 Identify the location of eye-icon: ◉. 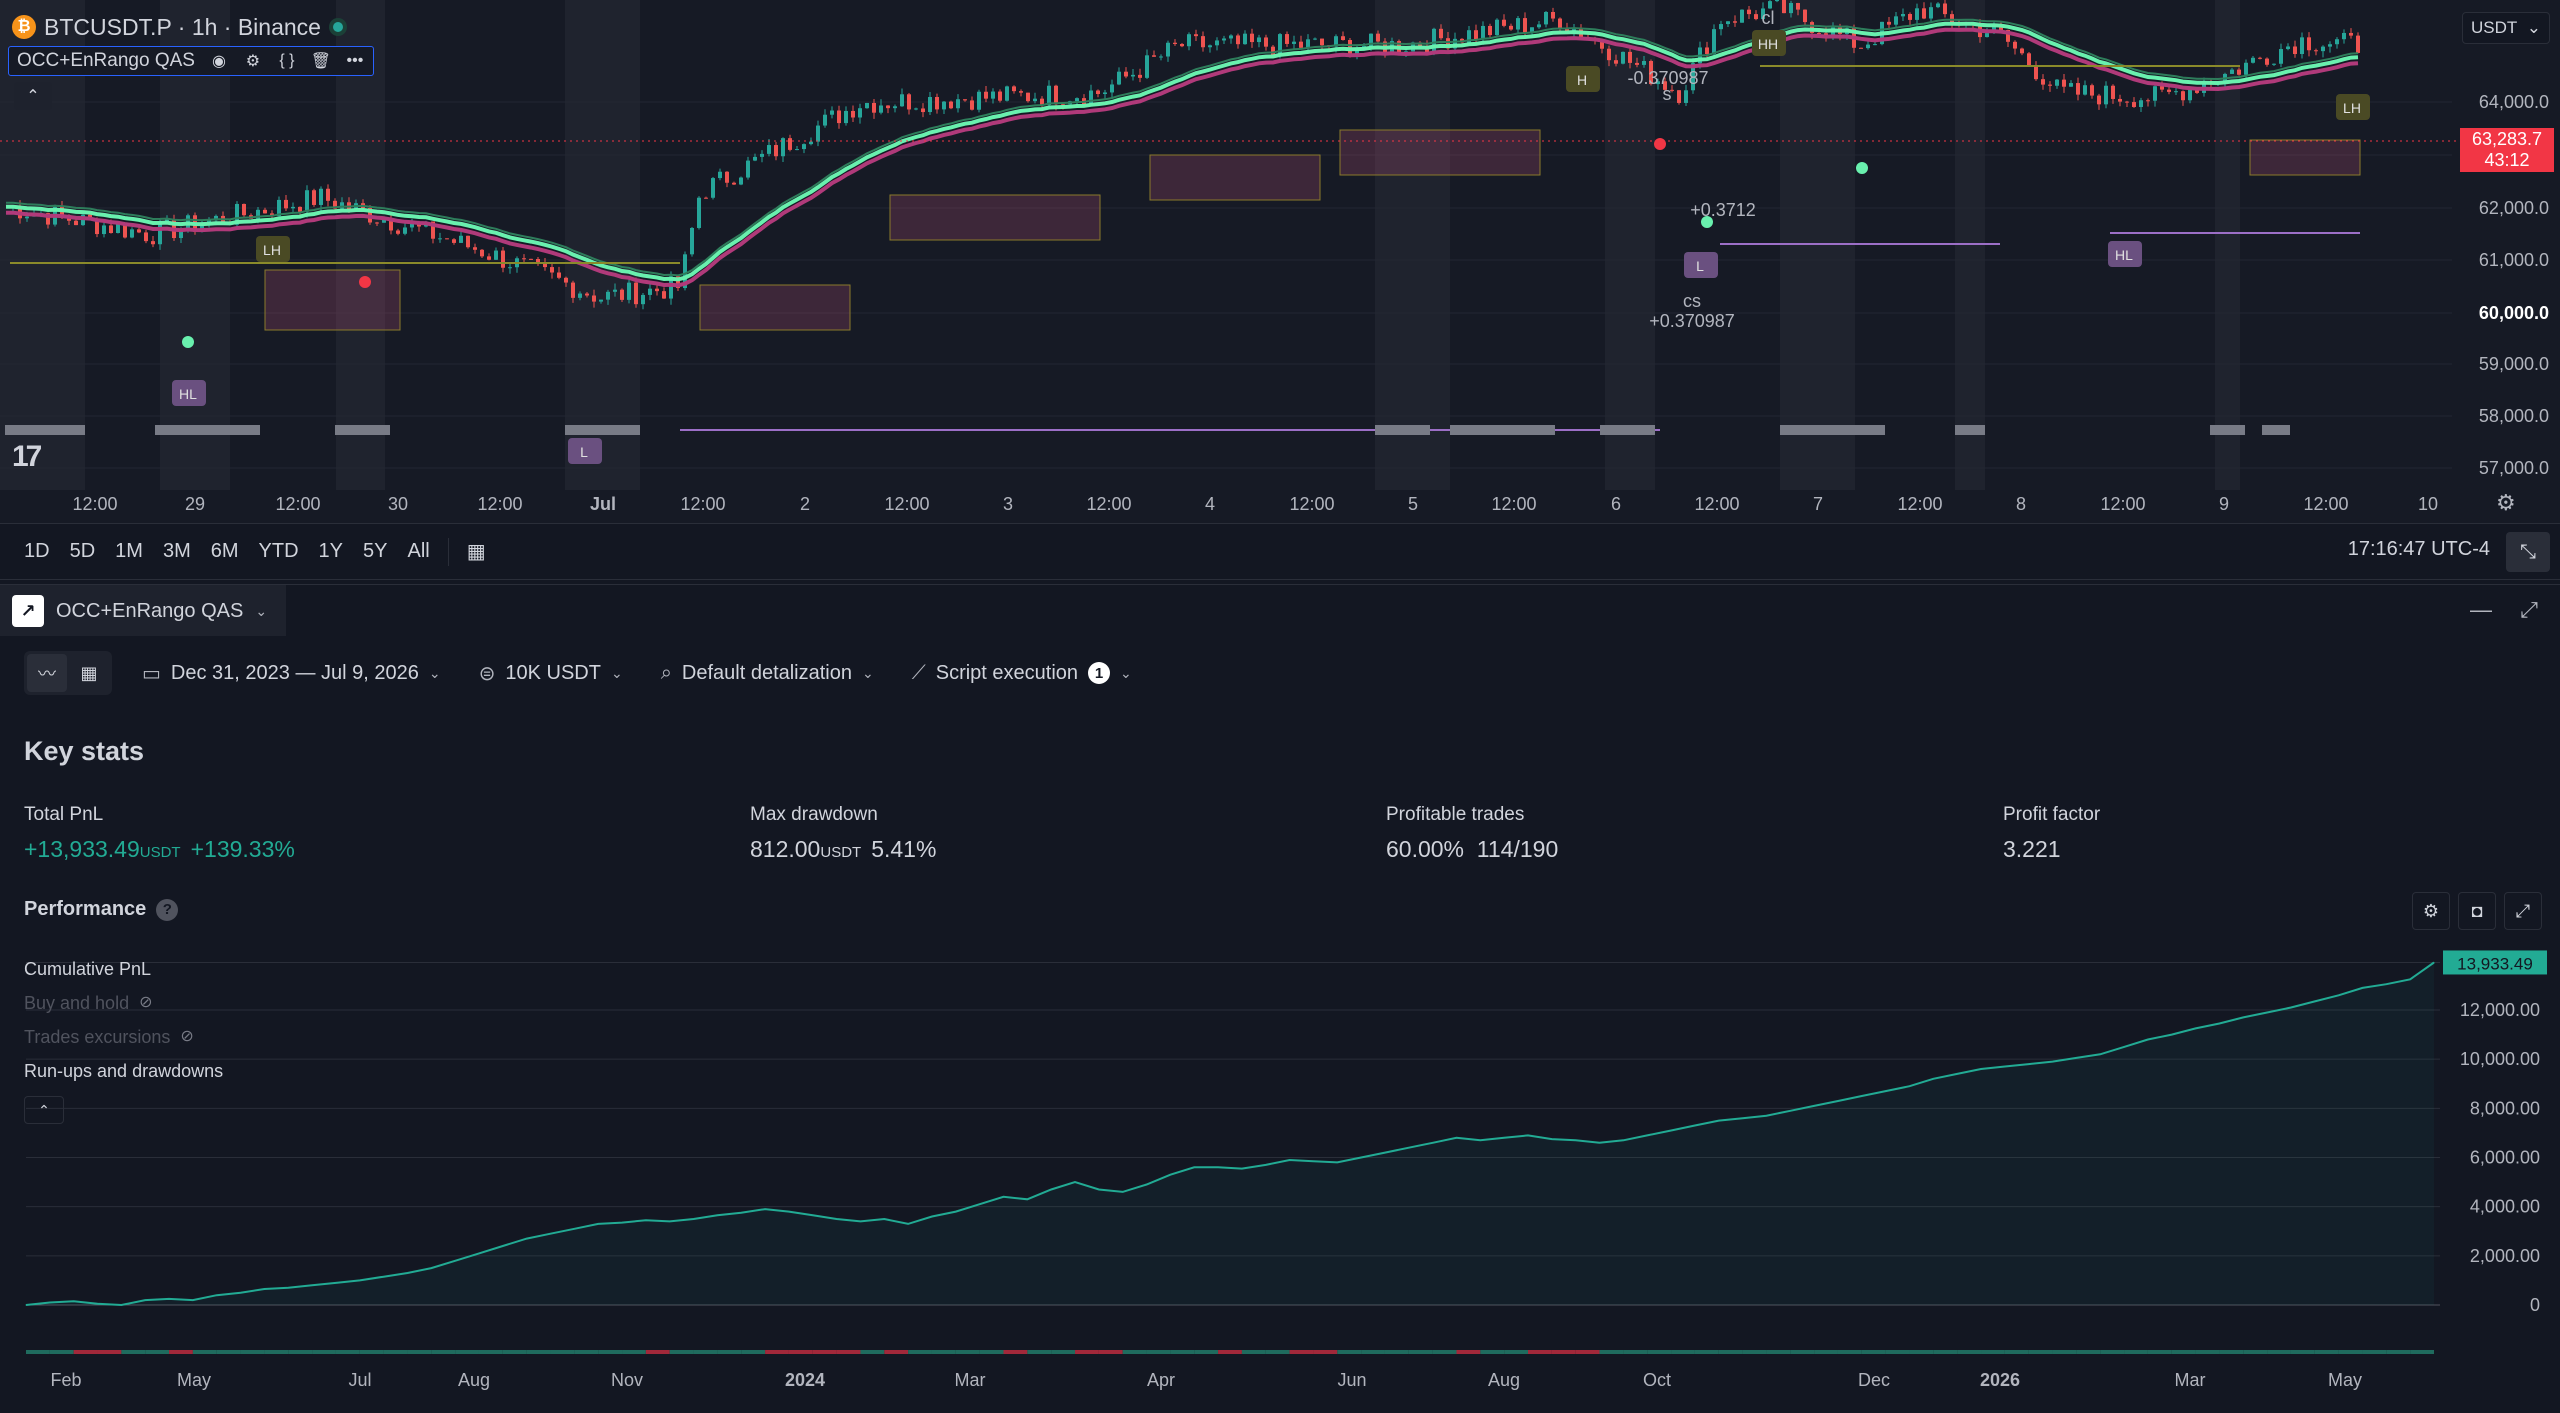
(218, 61).